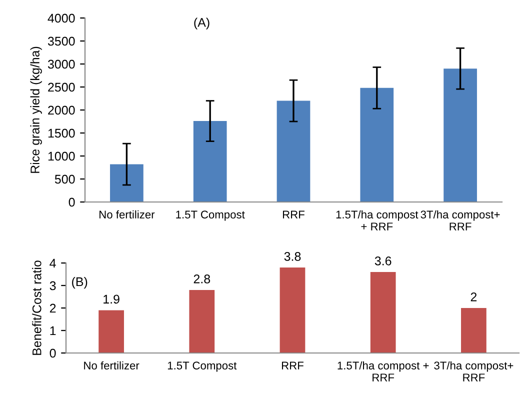  I want to click on data-label: 1.9, so click(112, 299).